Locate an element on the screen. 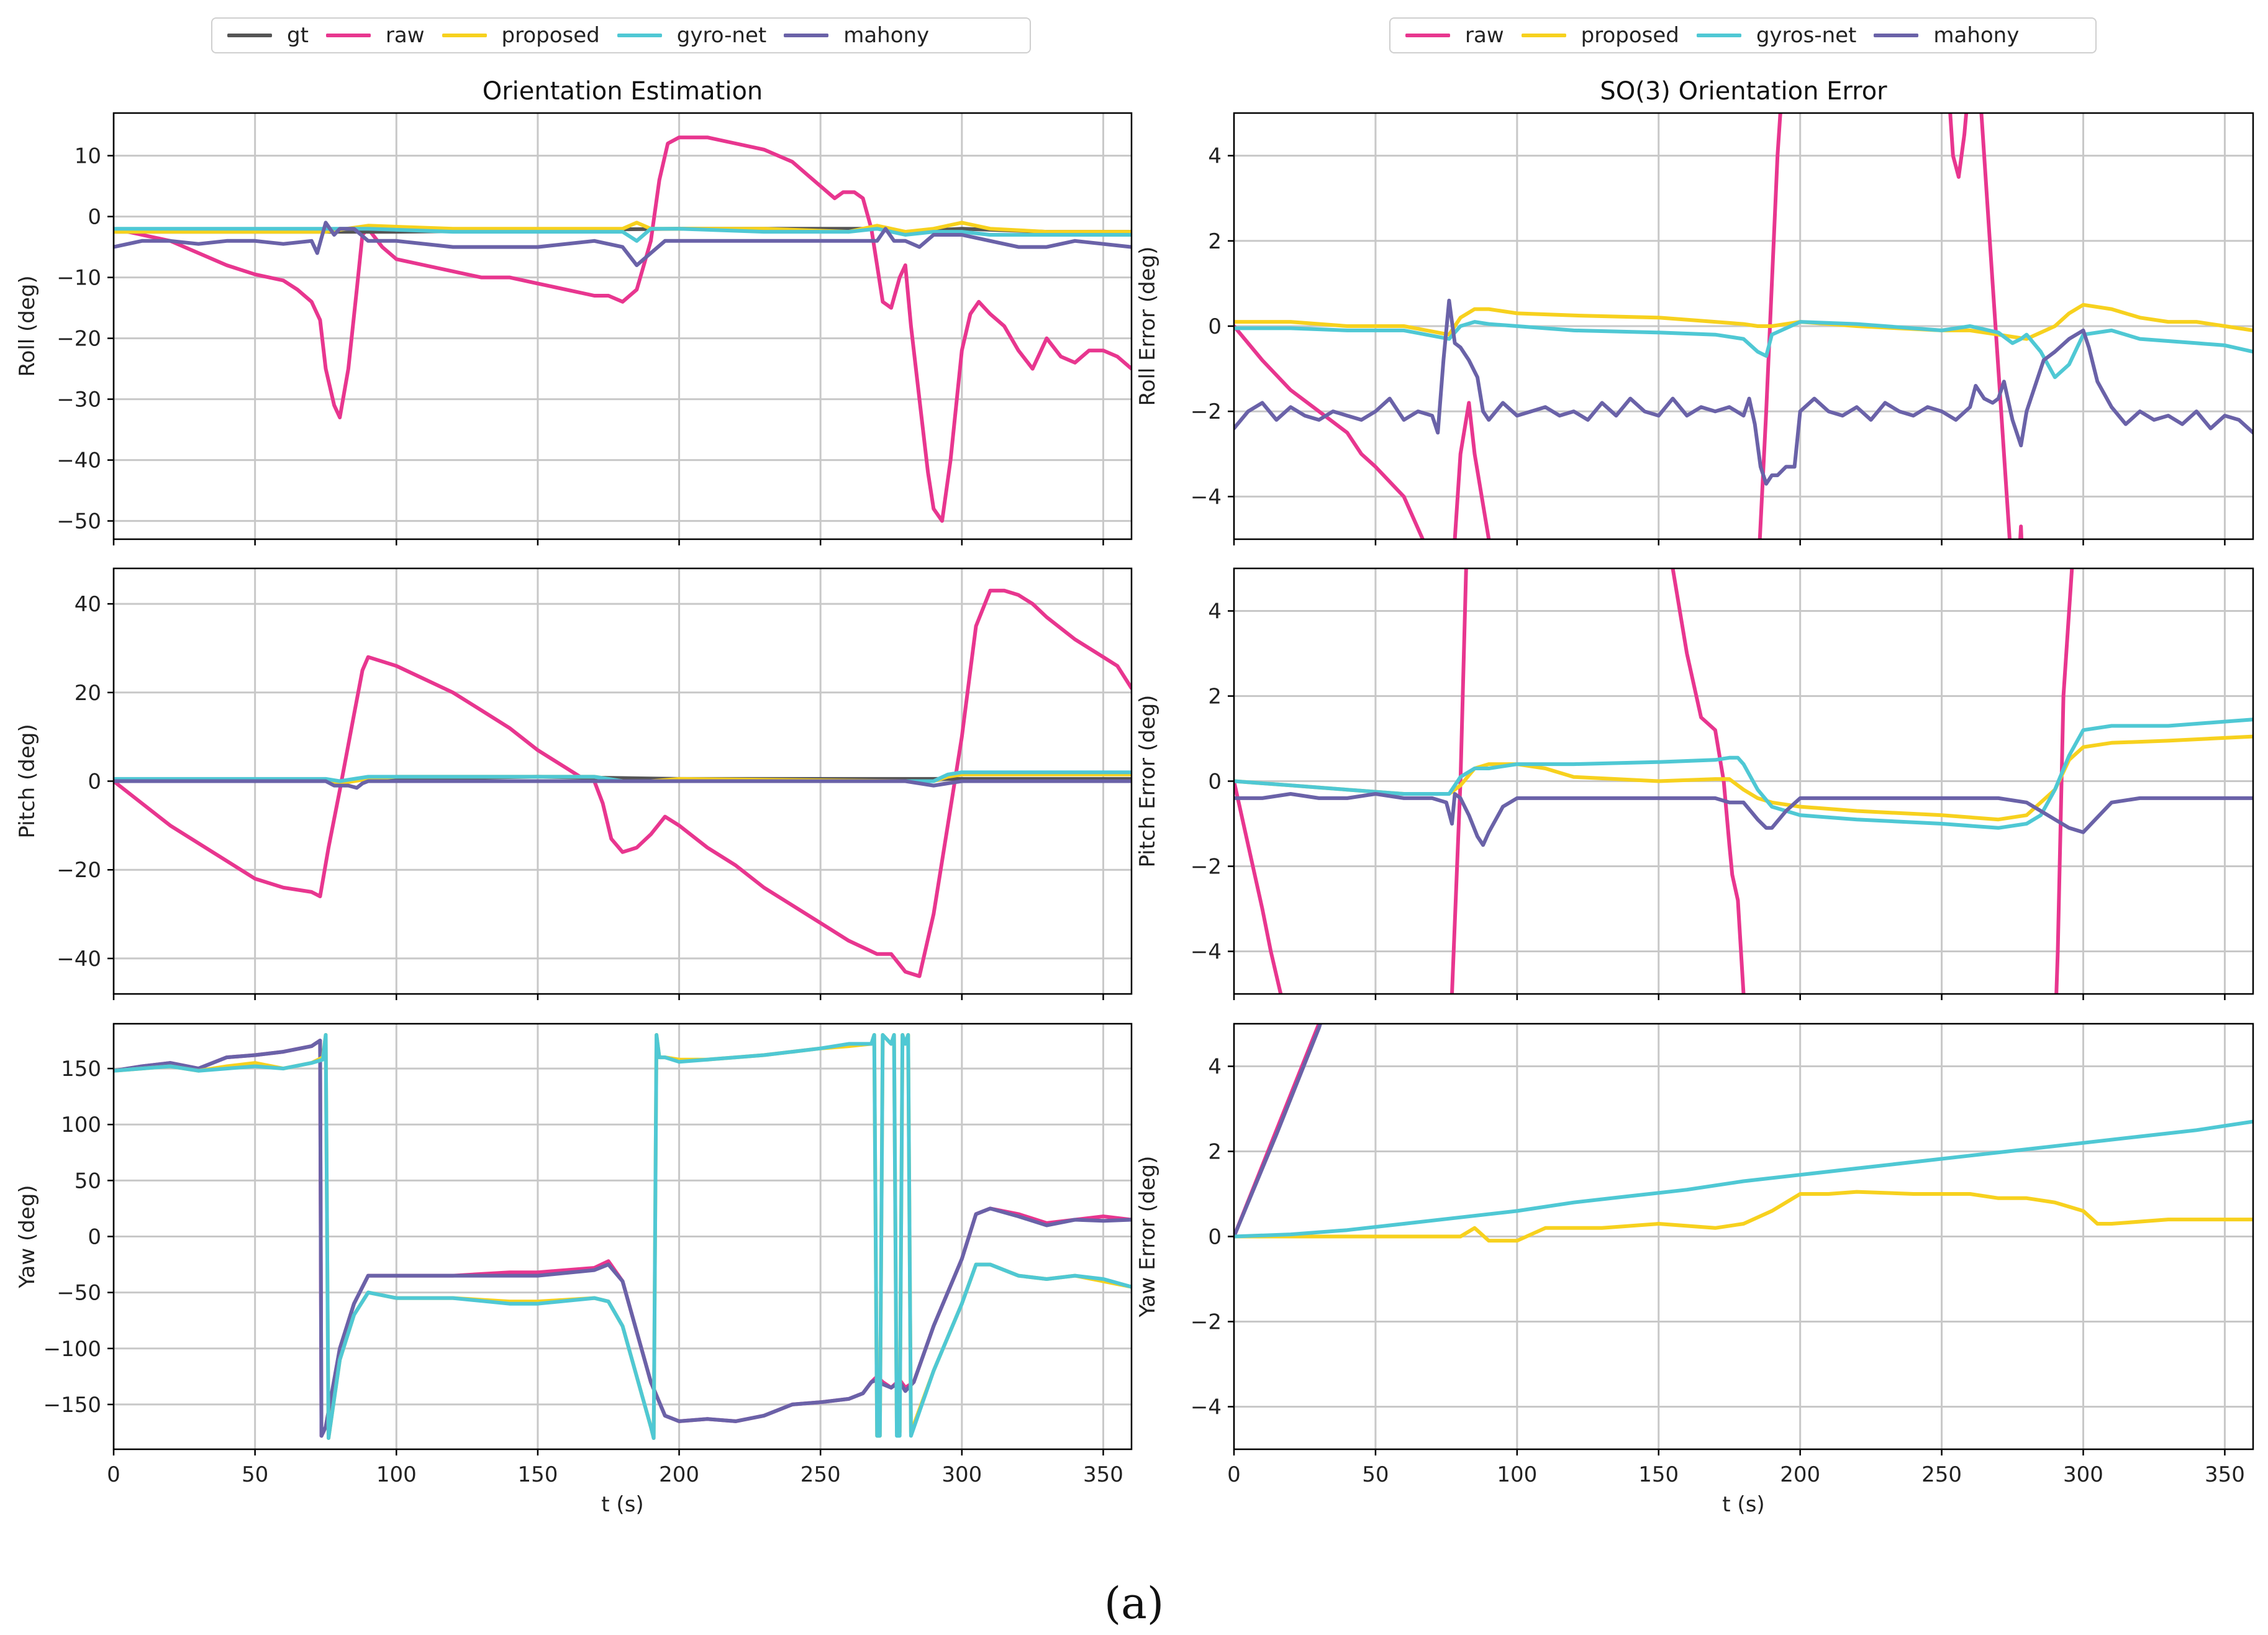 This screenshot has width=2268, height=1635. legend-label: proposed is located at coordinates (550, 35).